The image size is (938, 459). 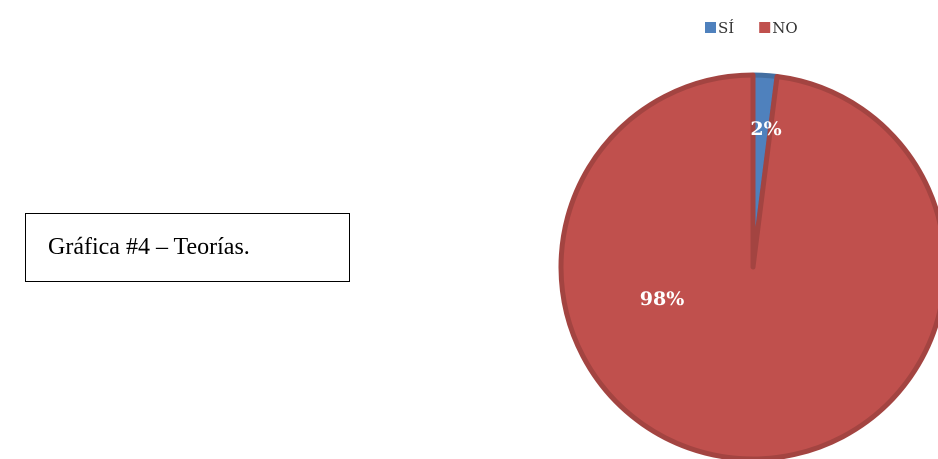 I want to click on legend-label: NO, so click(x=784, y=28).